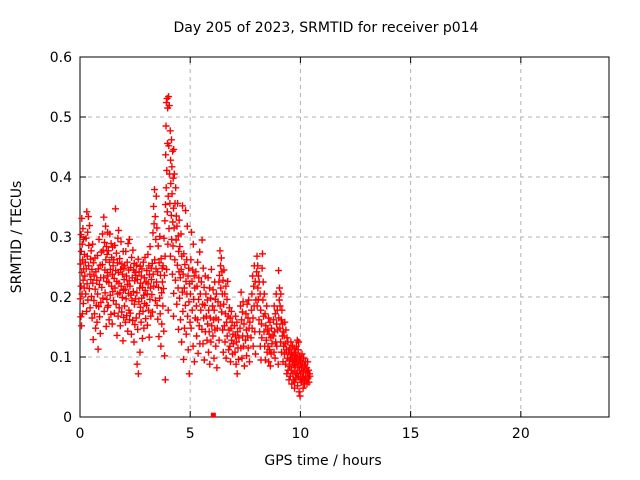  What do you see at coordinates (61, 118) in the screenshot?
I see `y-tick-label: 0.5` at bounding box center [61, 118].